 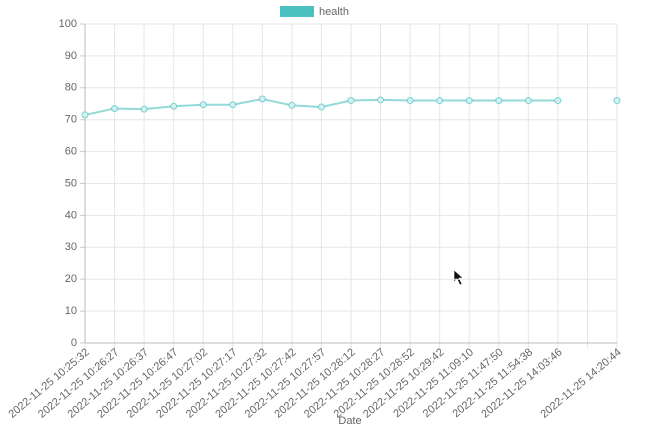 I want to click on y-tick-label: 50, so click(x=71, y=183).